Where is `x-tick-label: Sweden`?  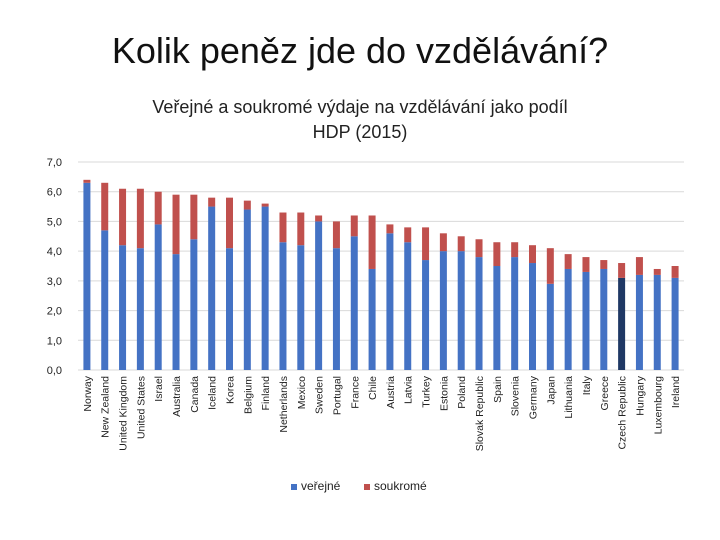
x-tick-label: Sweden is located at coordinates (320, 395).